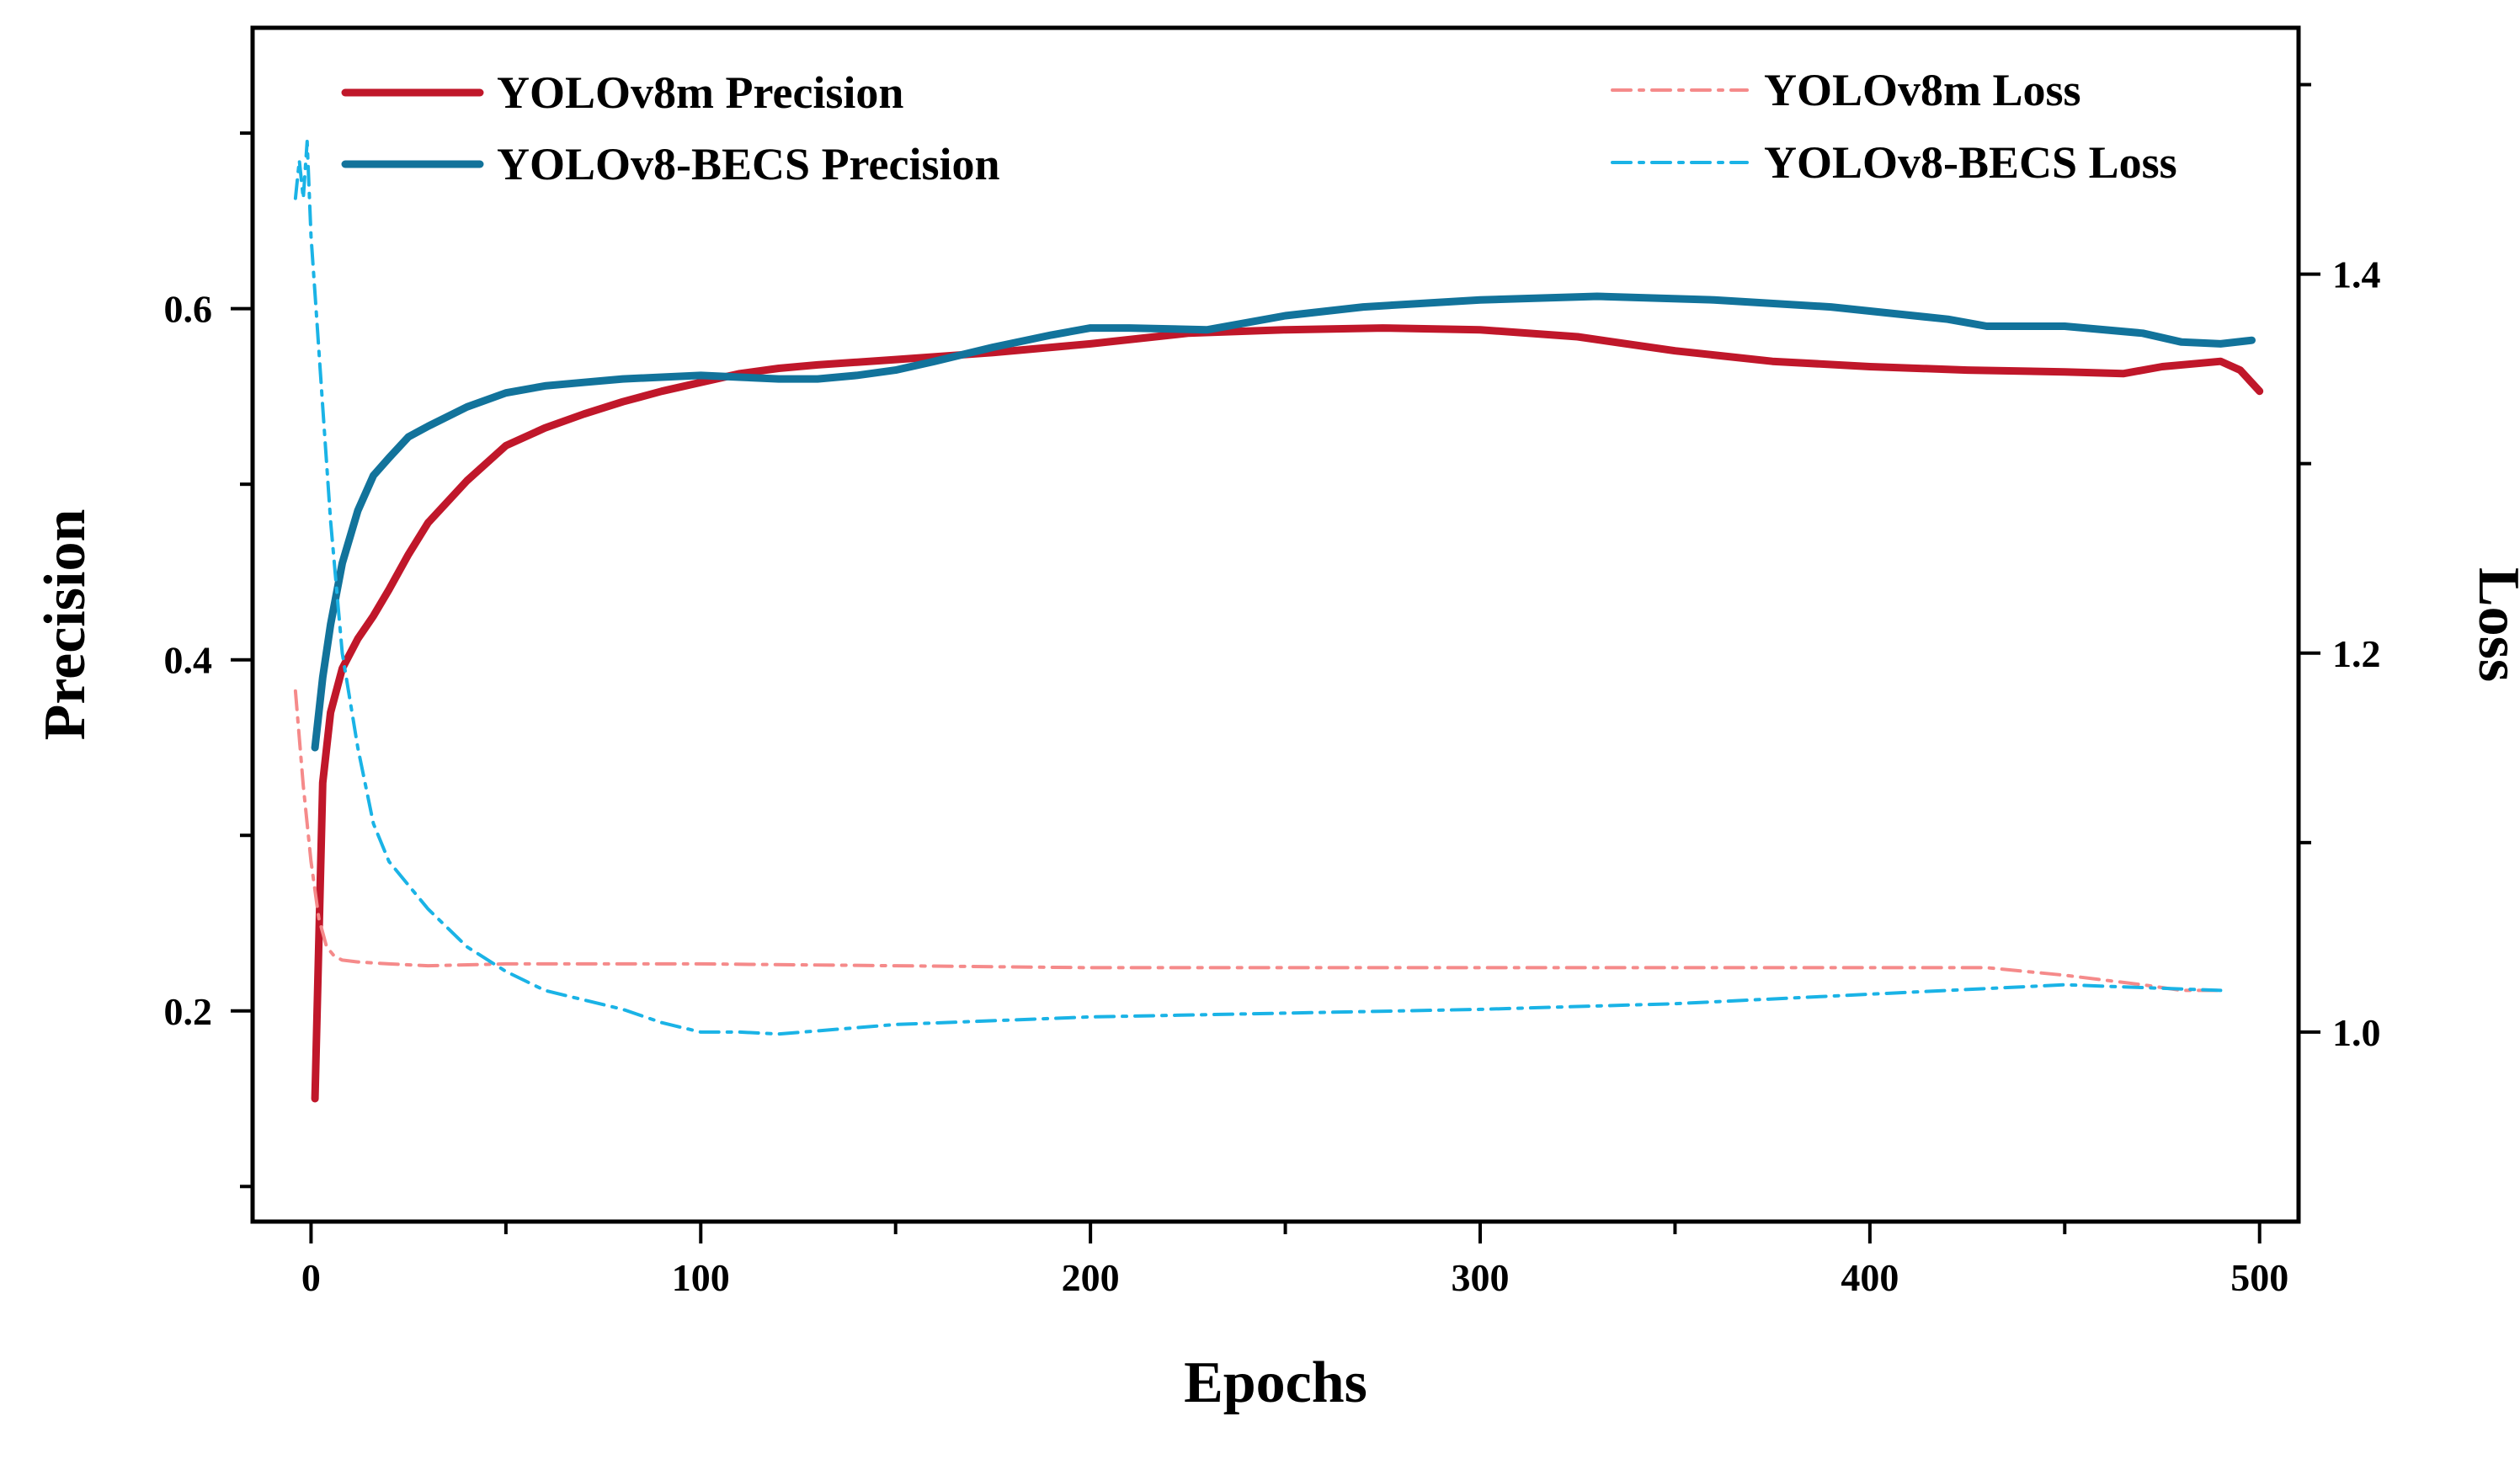 Image resolution: width=2520 pixels, height=1459 pixels. What do you see at coordinates (1091, 1277) in the screenshot?
I see `x-tick-label: 200` at bounding box center [1091, 1277].